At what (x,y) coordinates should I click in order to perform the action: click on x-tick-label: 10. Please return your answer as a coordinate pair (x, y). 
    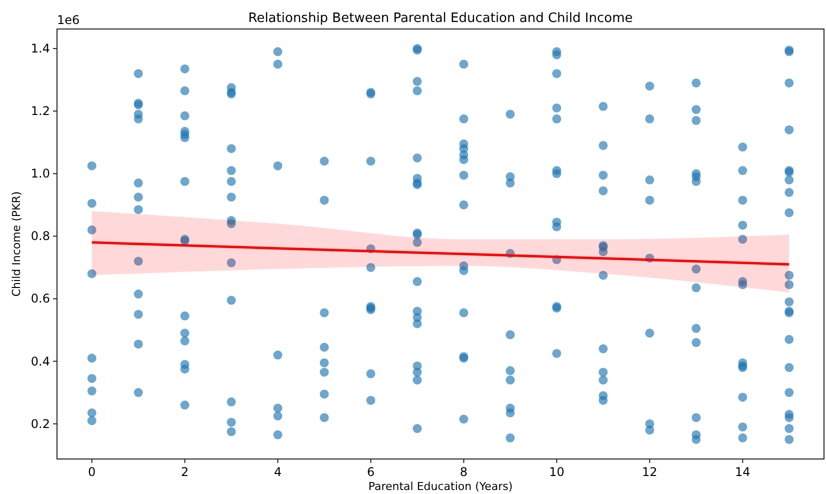
    Looking at the image, I should click on (556, 472).